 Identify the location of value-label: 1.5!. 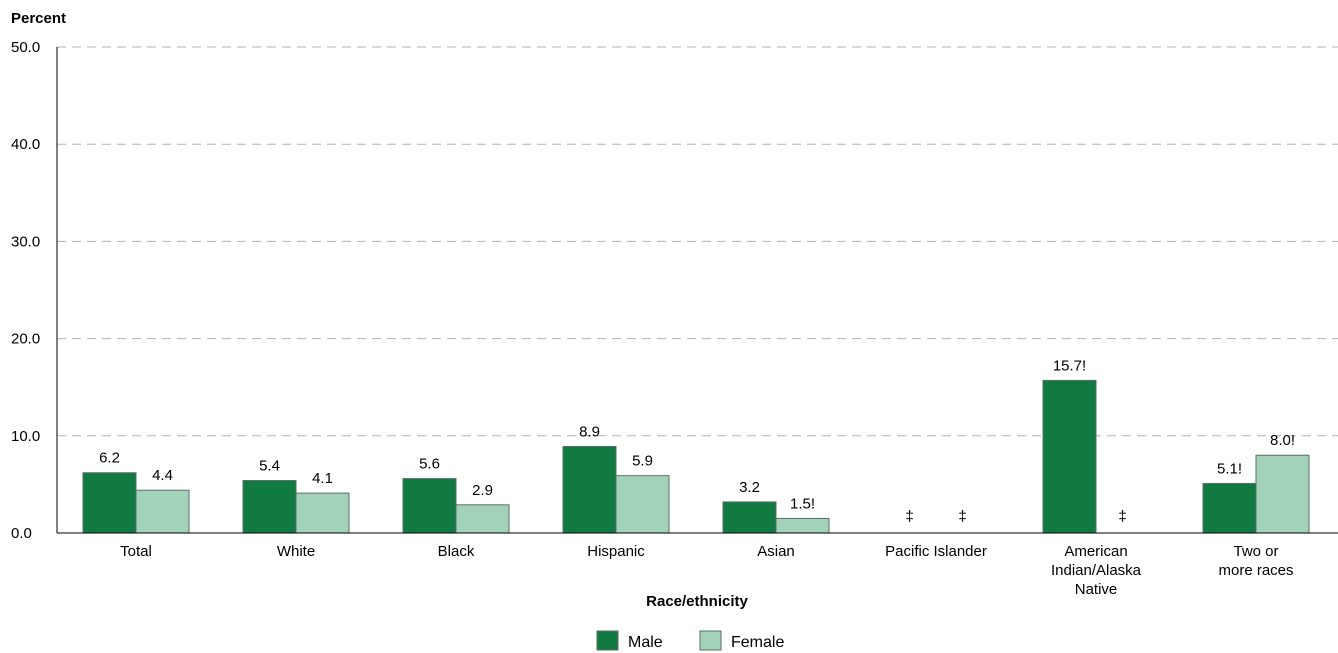
(802, 503).